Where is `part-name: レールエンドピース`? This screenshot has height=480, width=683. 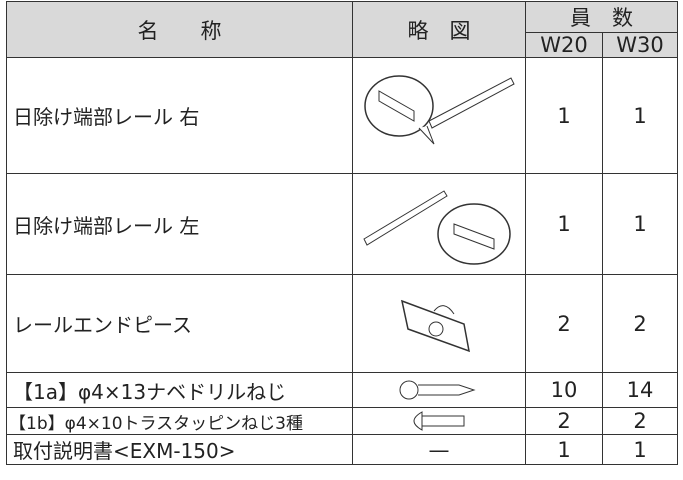 part-name: レールエンドピース is located at coordinates (179, 323).